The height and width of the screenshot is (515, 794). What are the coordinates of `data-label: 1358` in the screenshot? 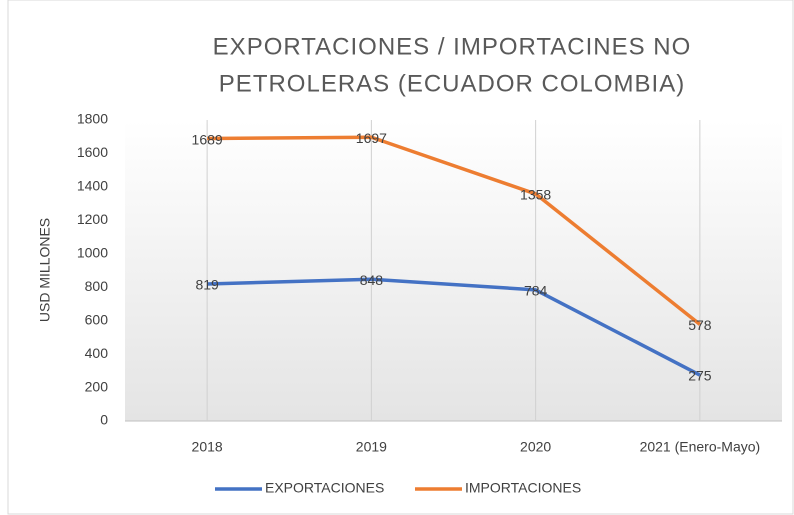 It's located at (535, 195).